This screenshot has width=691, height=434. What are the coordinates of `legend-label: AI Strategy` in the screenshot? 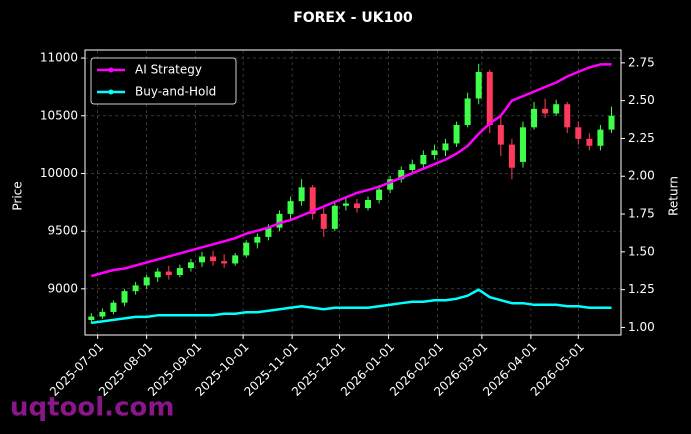 It's located at (168, 70).